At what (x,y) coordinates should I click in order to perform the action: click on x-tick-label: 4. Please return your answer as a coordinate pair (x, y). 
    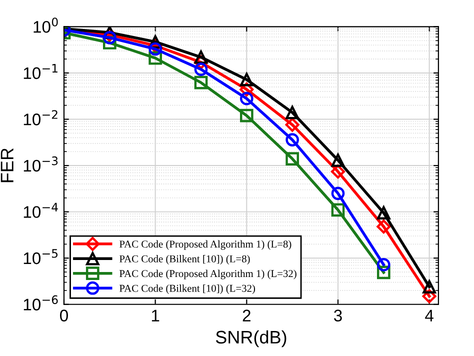
    Looking at the image, I should click on (429, 316).